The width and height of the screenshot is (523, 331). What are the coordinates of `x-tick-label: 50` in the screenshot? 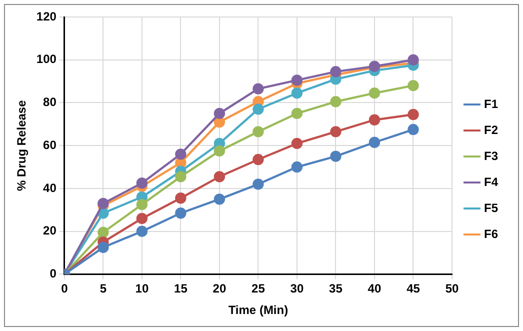 It's located at (452, 289).